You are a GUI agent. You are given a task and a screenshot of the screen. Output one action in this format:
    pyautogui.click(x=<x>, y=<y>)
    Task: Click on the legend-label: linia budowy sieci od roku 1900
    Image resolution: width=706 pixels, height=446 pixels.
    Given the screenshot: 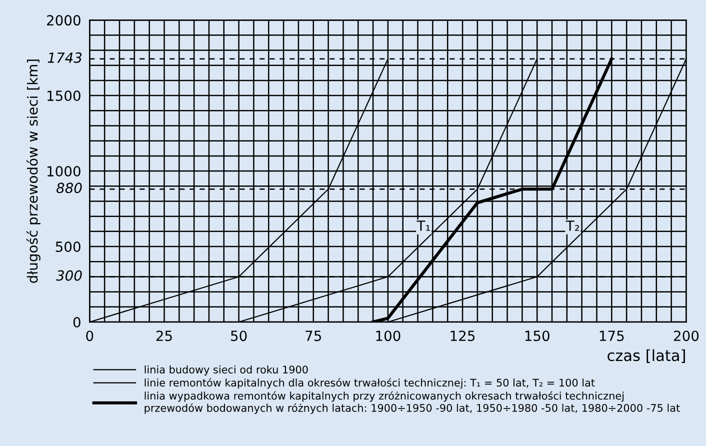 What is the action you would take?
    pyautogui.click(x=226, y=370)
    